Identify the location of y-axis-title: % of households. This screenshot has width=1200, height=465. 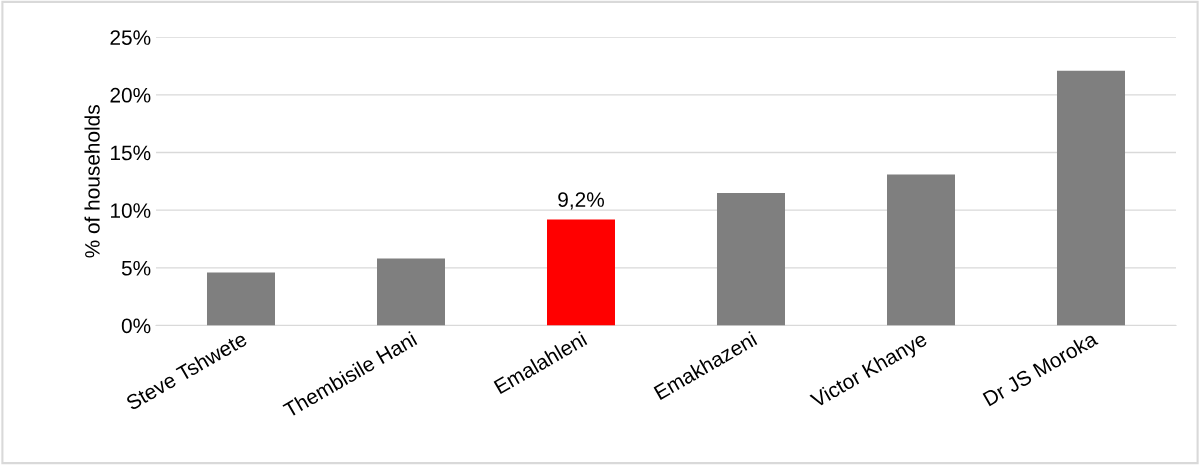
(92, 181).